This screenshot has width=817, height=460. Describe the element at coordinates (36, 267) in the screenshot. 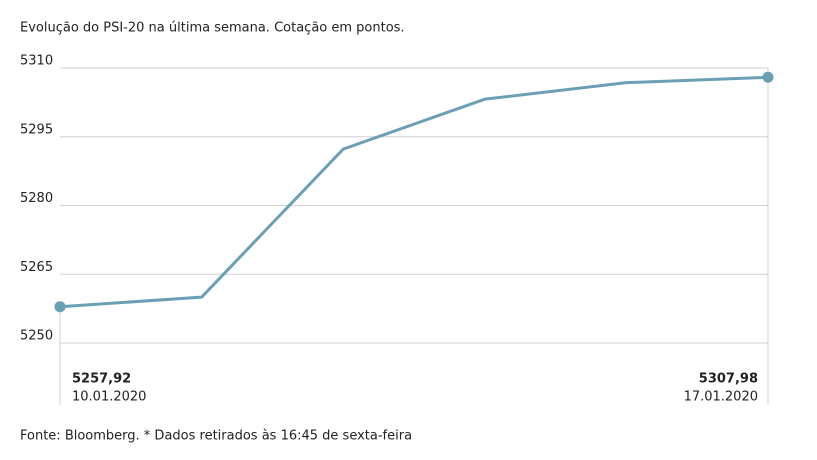

I see `y-tick-label: 5265` at that location.